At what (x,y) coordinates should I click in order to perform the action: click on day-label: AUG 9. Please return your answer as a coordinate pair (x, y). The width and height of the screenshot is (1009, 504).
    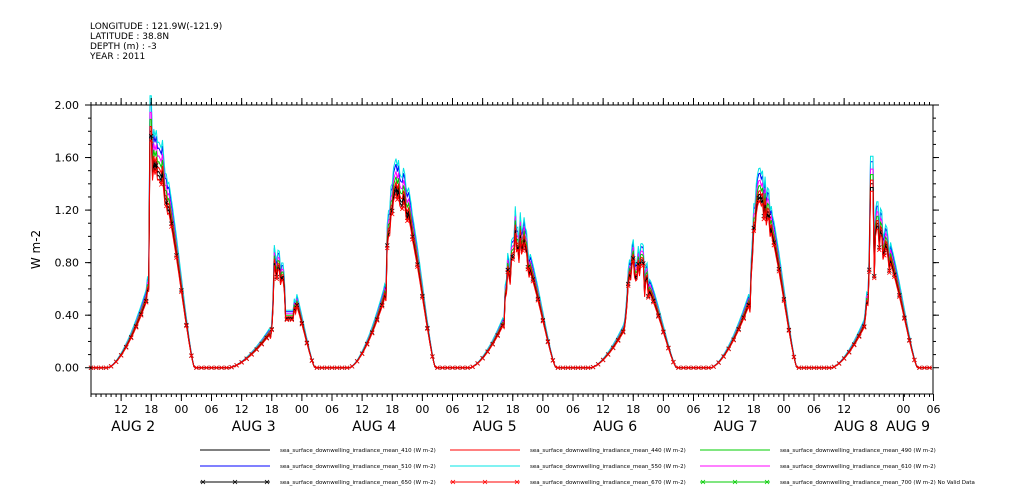
    Looking at the image, I should click on (908, 427).